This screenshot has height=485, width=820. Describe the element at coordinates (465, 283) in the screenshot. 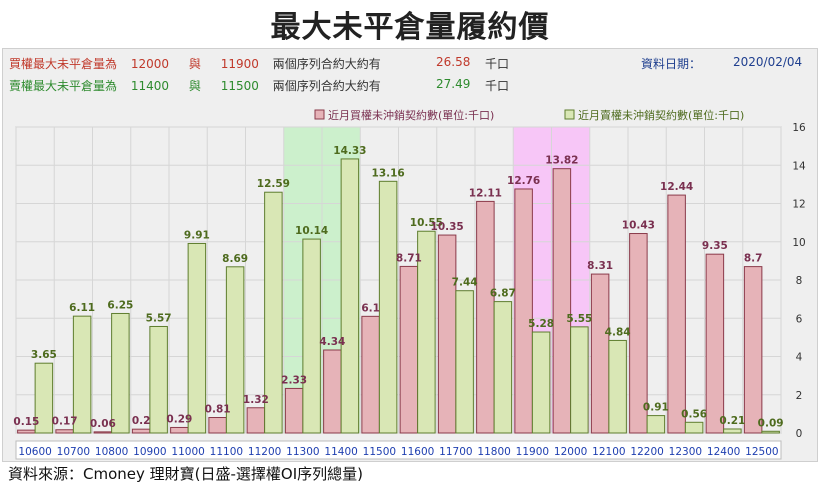

I see `bar-label-put: 7.44` at that location.